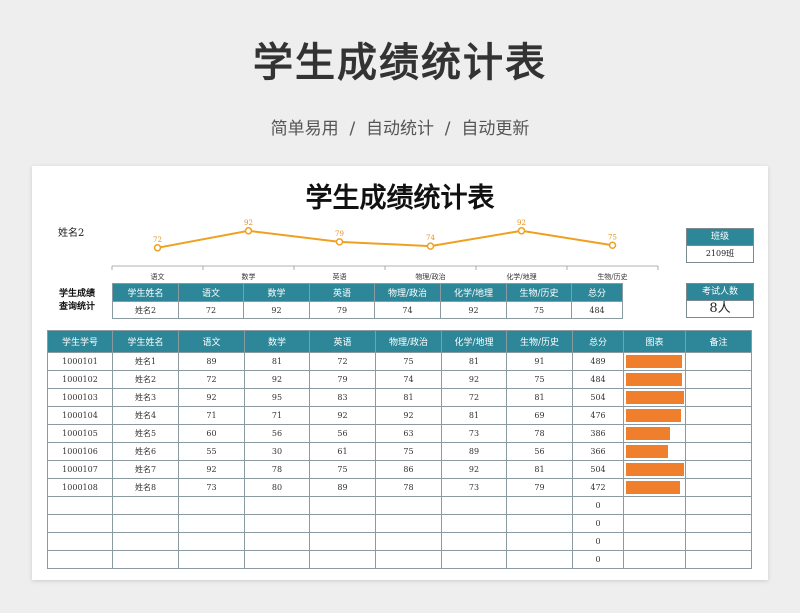  I want to click on score-cell: 80, so click(277, 487).